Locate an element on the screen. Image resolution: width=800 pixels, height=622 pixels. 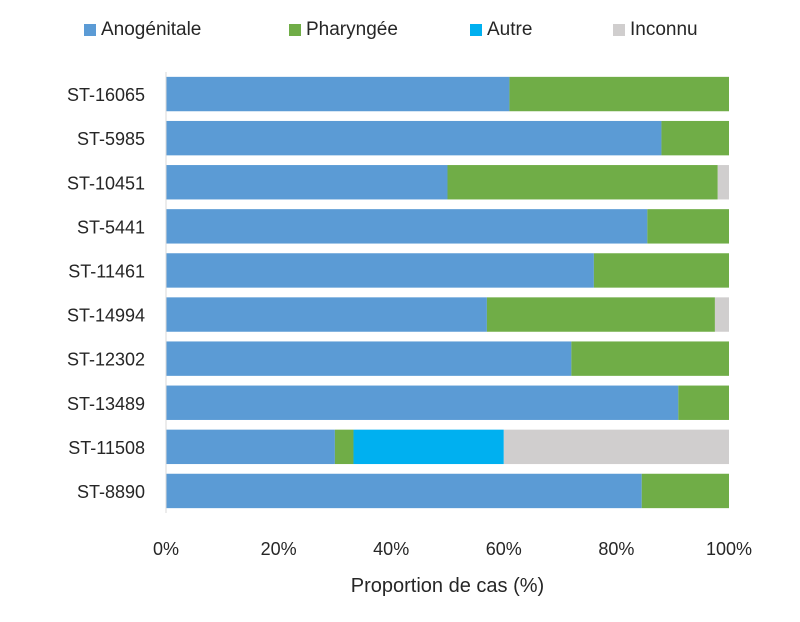
category-label: ST-5441 is located at coordinates (111, 227).